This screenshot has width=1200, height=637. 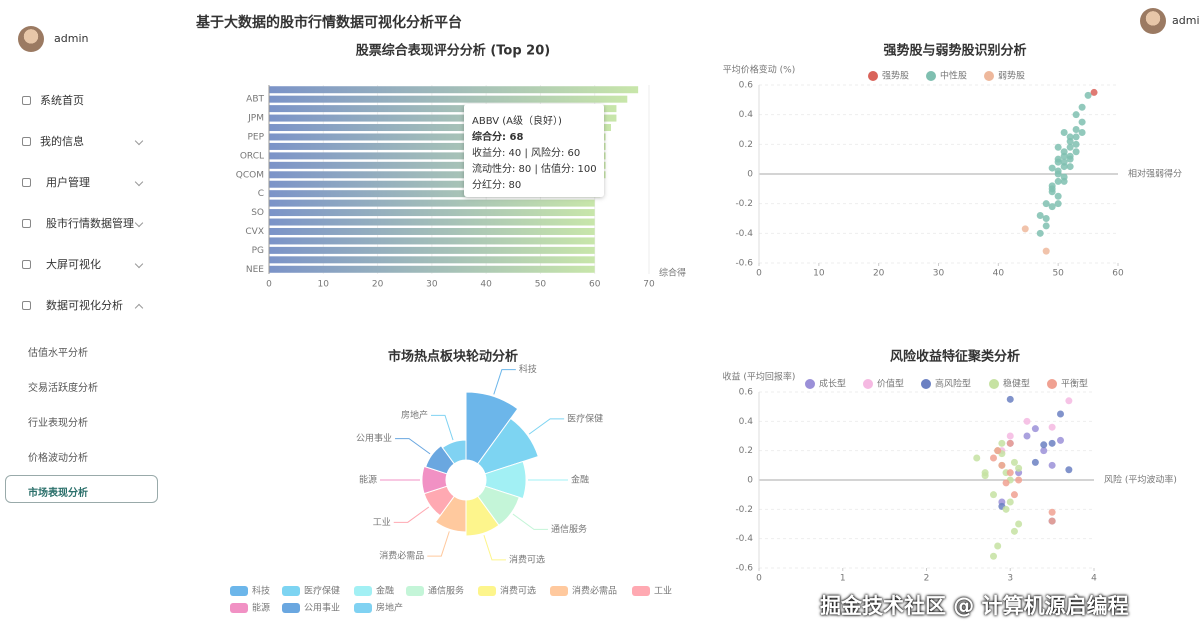 I want to click on y-tick-label: 0.6, so click(x=746, y=86).